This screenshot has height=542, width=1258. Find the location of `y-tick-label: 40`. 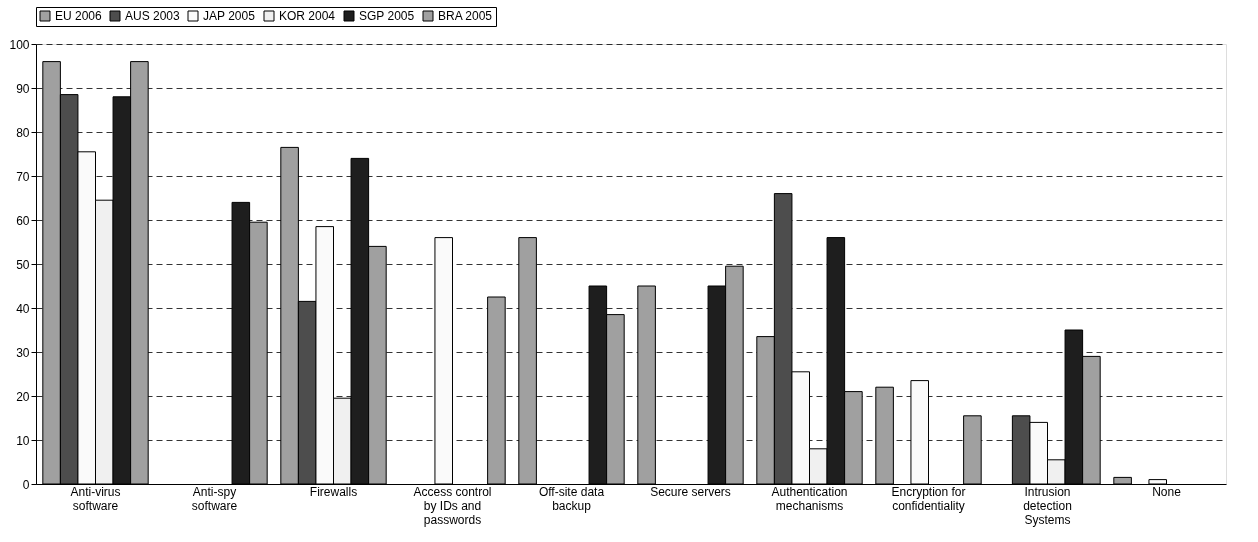

y-tick-label: 40 is located at coordinates (23, 308).